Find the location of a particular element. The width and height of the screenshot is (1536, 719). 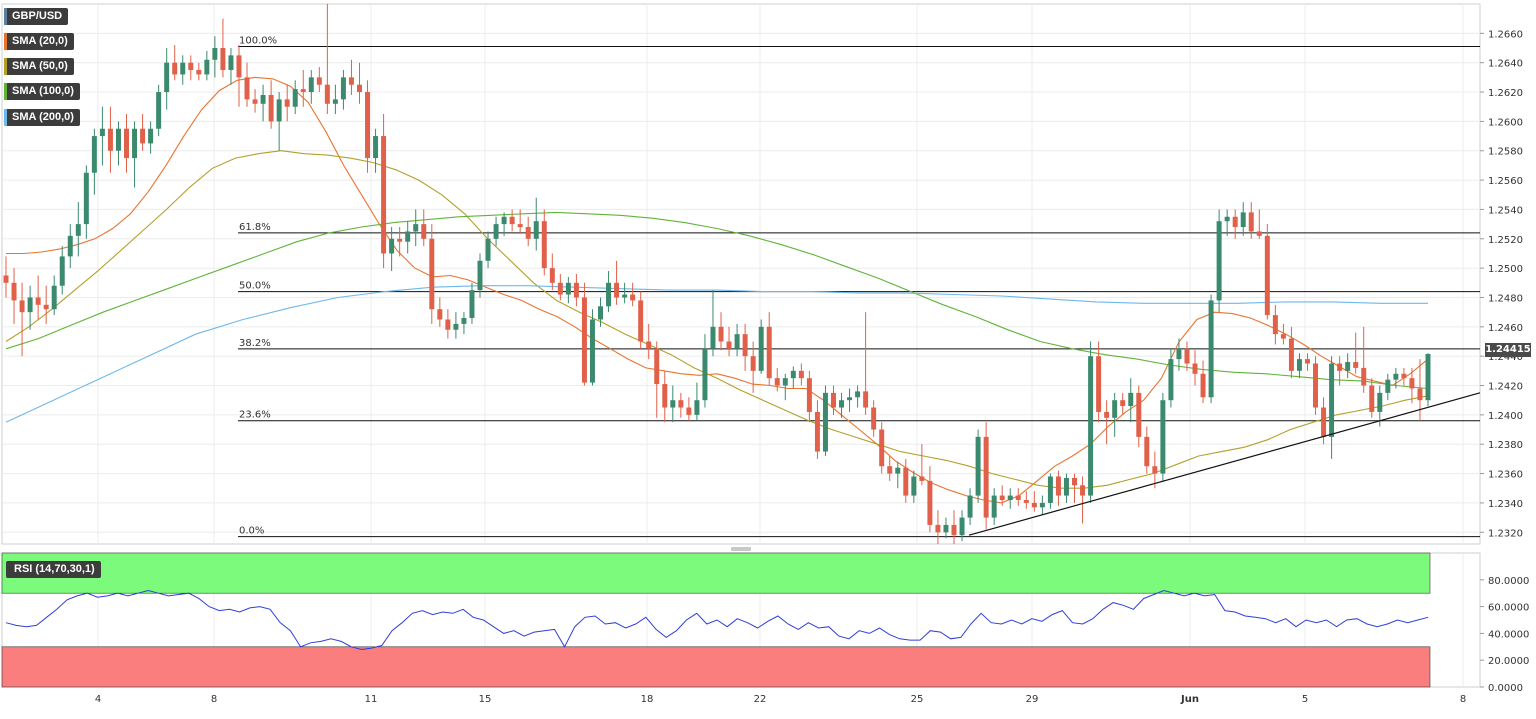

legend-sma50: SMA (50,0) is located at coordinates (39, 66).